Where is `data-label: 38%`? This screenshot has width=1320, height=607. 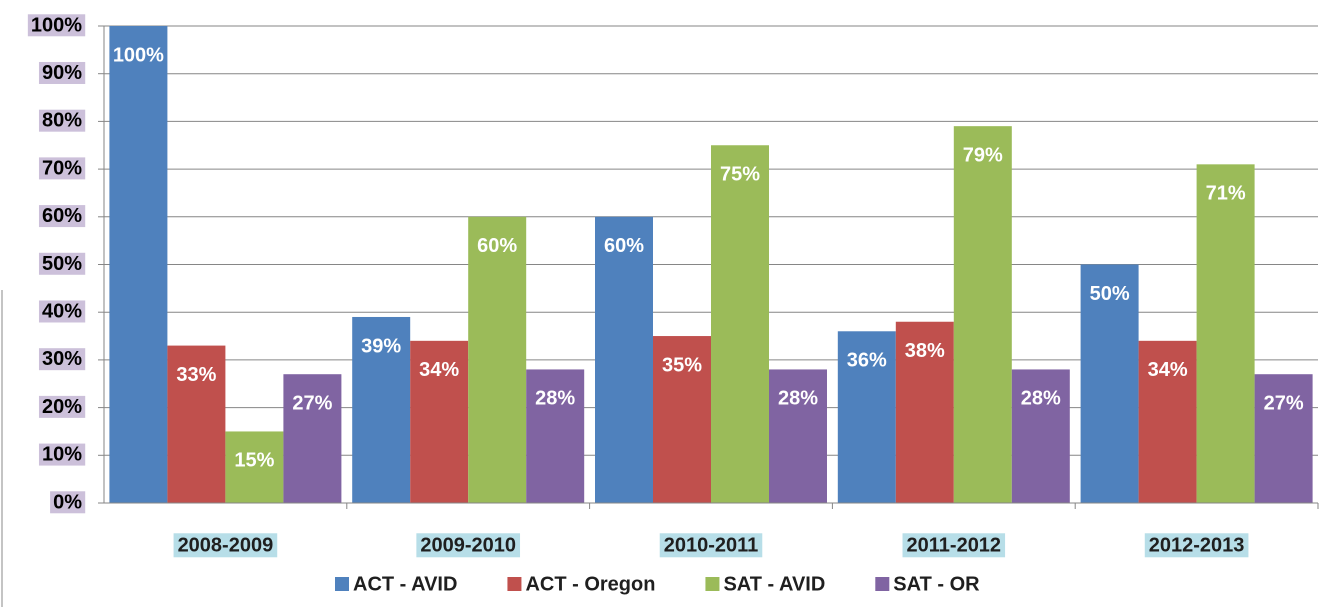
data-label: 38% is located at coordinates (925, 351).